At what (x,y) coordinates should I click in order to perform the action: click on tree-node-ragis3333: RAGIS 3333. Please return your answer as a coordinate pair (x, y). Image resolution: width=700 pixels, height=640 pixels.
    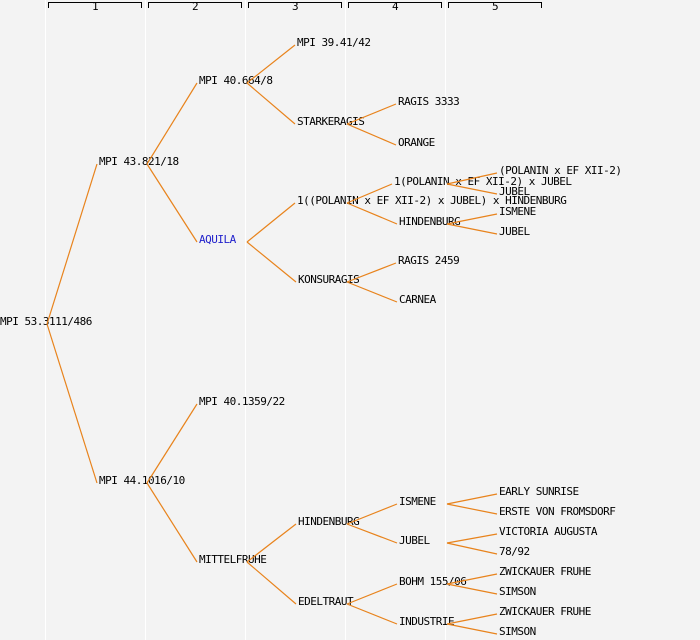
    Looking at the image, I should click on (429, 101).